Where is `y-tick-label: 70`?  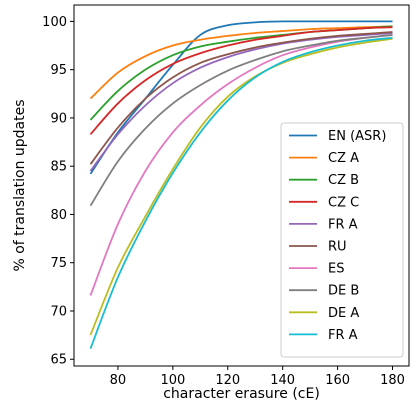
y-tick-label: 70 is located at coordinates (58, 311).